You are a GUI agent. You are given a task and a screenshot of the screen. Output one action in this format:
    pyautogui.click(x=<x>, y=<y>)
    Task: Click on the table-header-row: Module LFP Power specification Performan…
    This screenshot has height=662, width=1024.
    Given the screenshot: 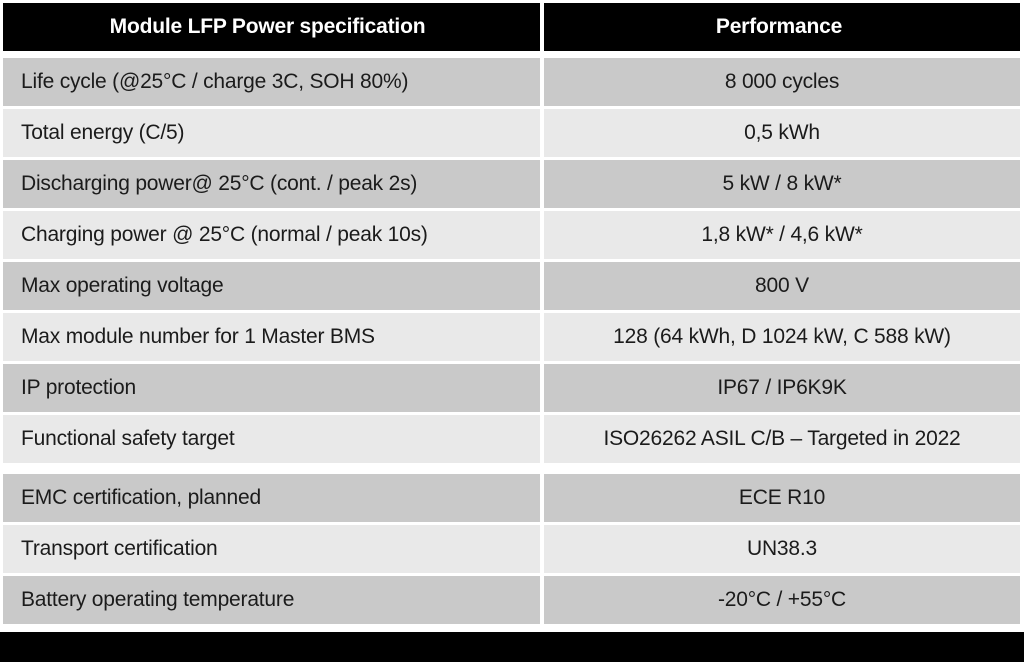 What is the action you would take?
    pyautogui.click(x=511, y=27)
    